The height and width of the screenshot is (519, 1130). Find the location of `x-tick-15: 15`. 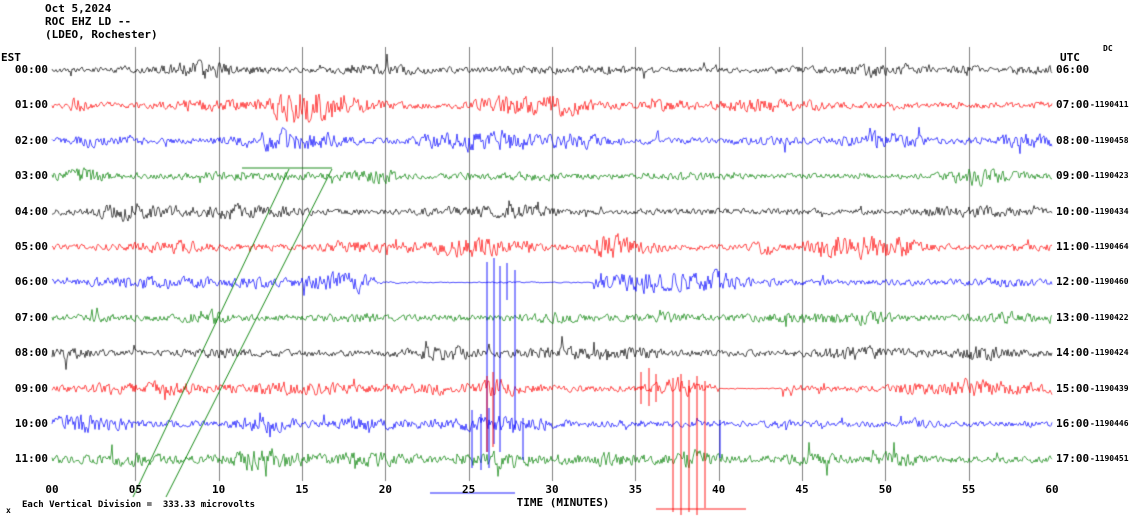

x-tick-15: 15 is located at coordinates (302, 489).